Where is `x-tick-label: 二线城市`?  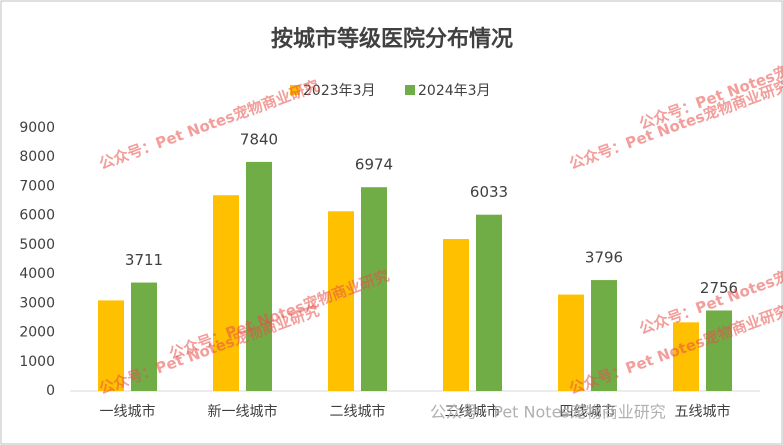 x-tick-label: 二线城市 is located at coordinates (358, 411).